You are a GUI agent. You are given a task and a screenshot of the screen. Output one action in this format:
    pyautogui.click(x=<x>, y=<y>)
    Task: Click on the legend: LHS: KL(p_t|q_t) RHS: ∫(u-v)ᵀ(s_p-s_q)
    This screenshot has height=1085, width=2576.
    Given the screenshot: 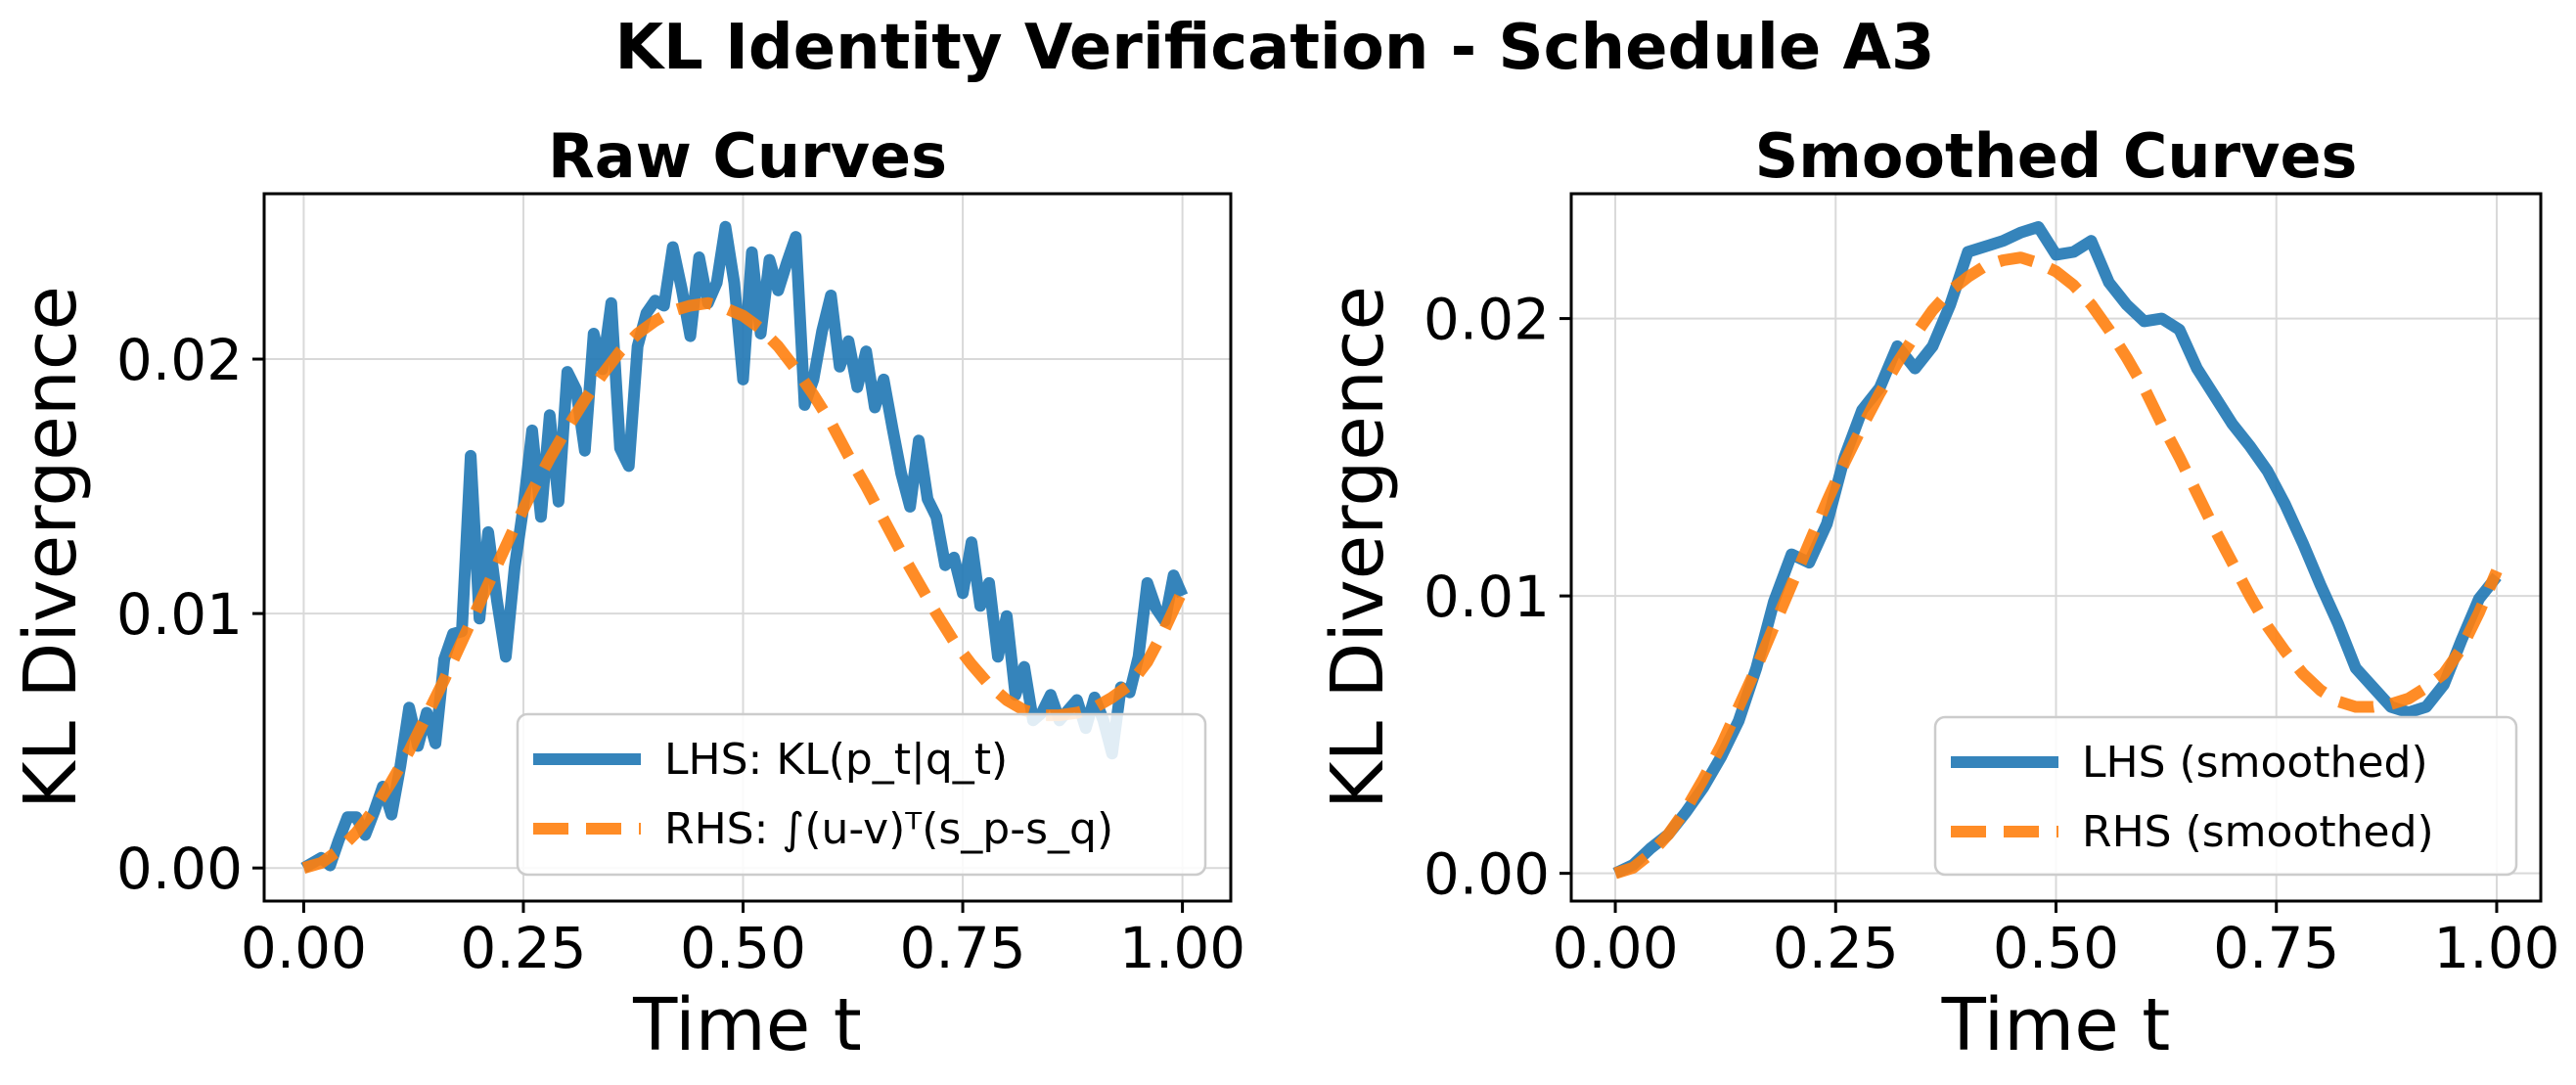 What is the action you would take?
    pyautogui.click(x=861, y=794)
    